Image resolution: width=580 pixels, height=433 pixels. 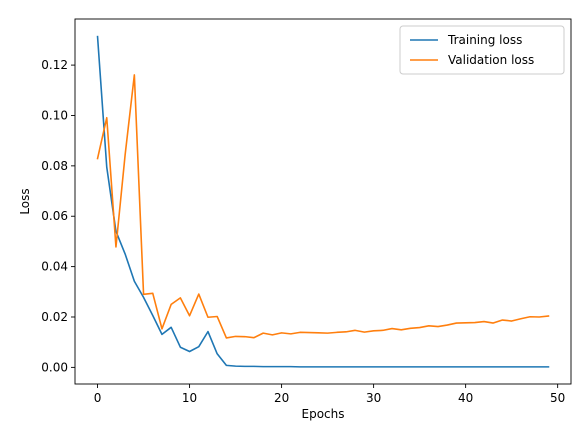 I want to click on y-tick-label: 0.00, so click(x=54, y=367).